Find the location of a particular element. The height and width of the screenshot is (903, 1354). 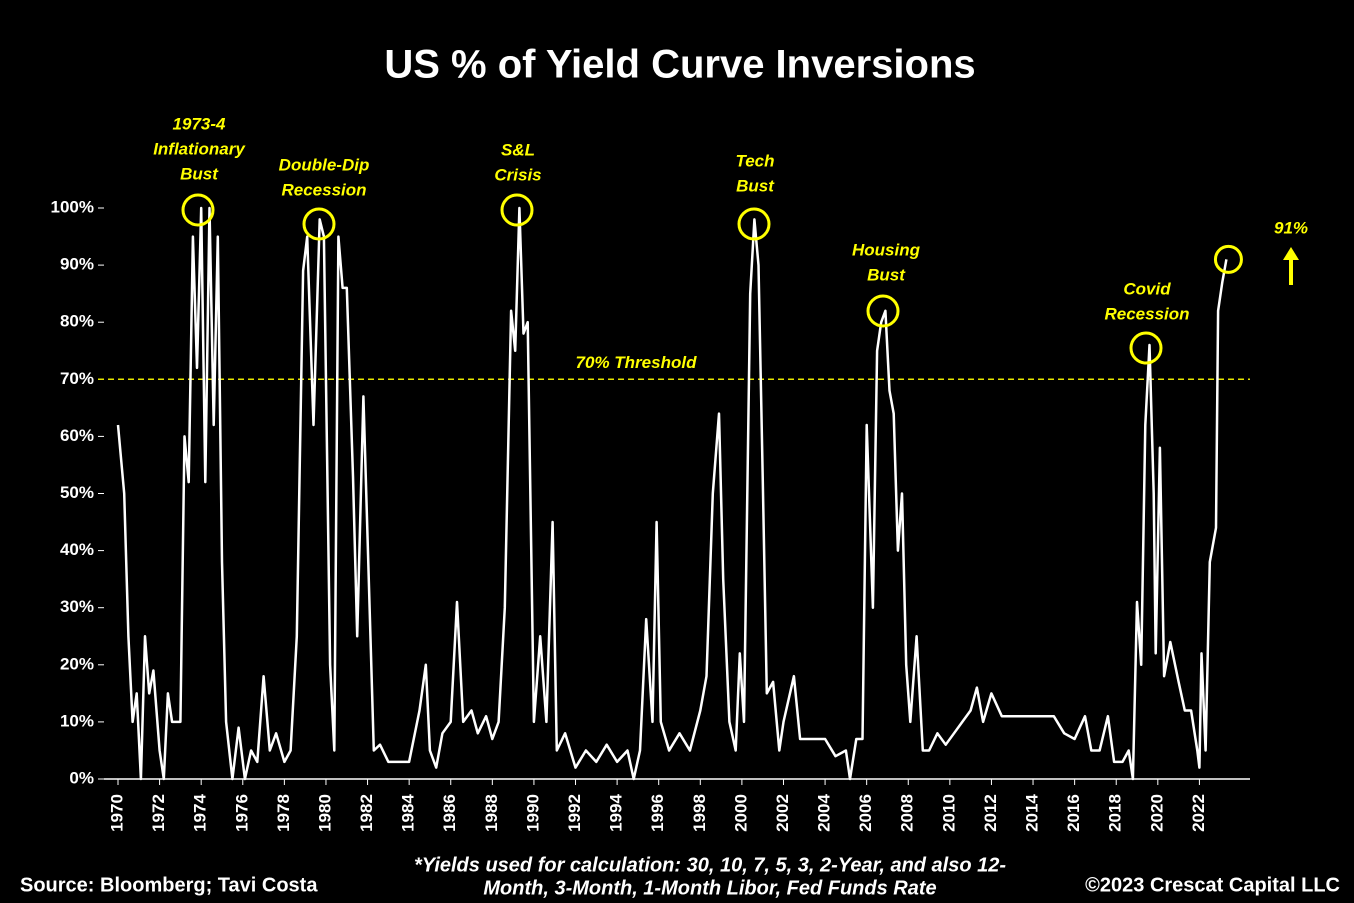

x-tick-label: 2008 is located at coordinates (907, 813).